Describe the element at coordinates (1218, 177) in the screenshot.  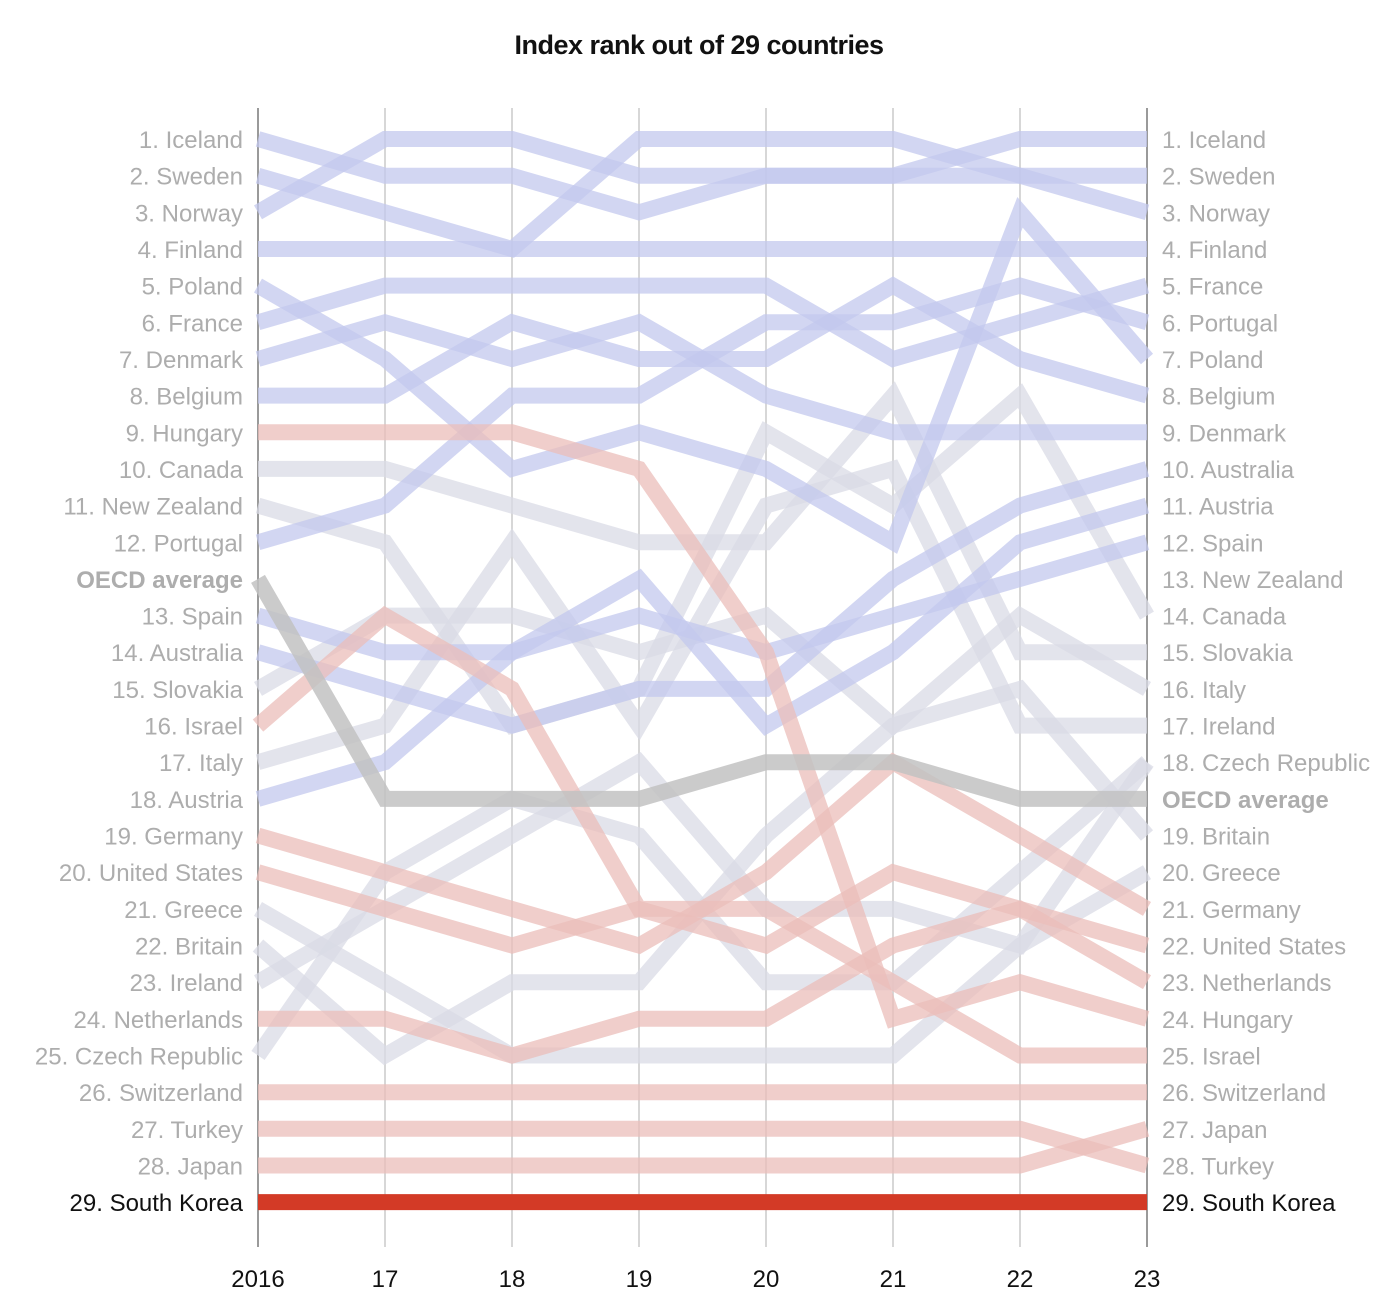
I see `right-label: 2. Sweden` at that location.